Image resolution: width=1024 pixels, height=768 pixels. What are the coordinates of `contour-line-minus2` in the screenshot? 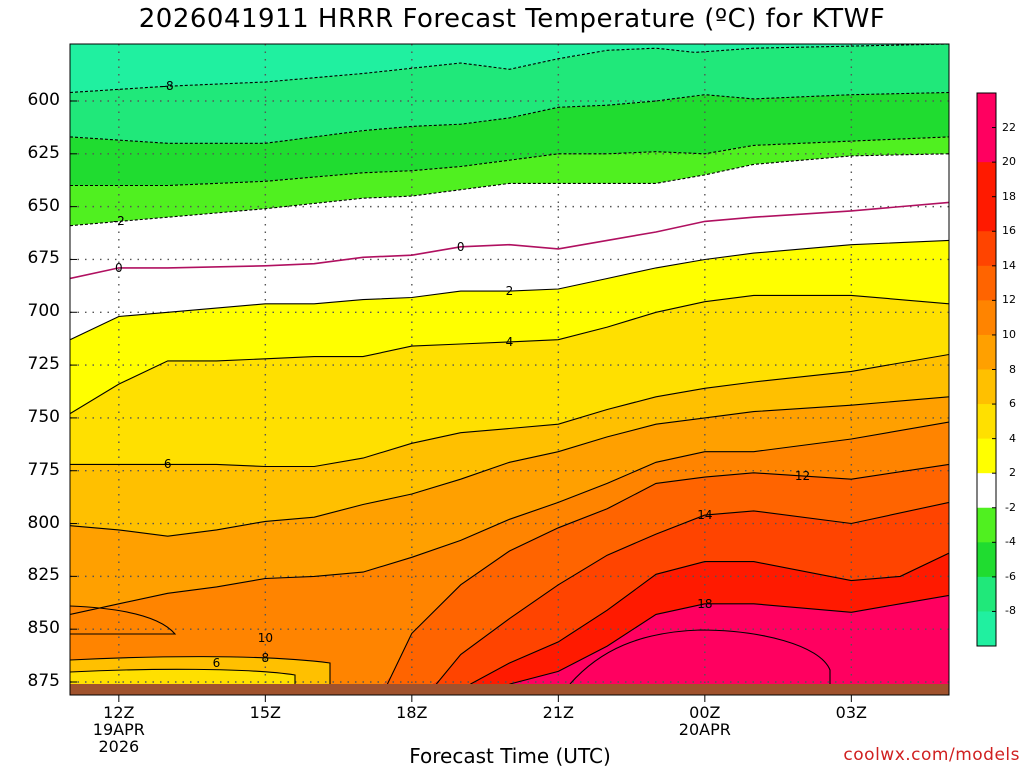 It's located at (509, 190).